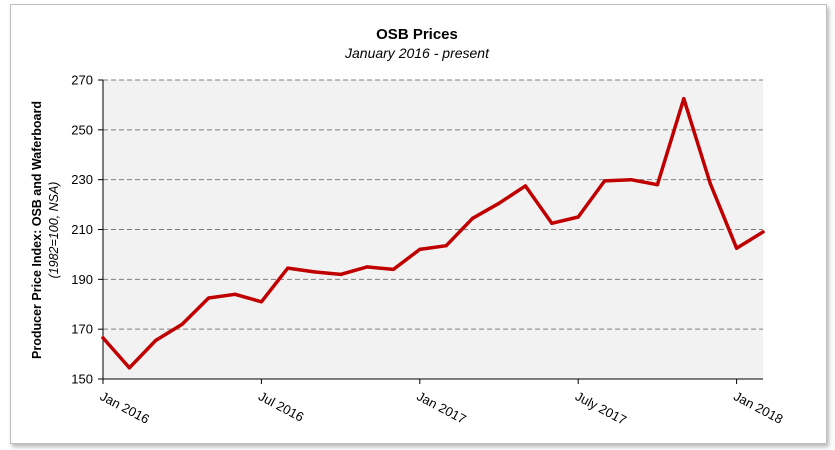 The width and height of the screenshot is (835, 450). I want to click on x-tick-label: Jul 2016, so click(281, 406).